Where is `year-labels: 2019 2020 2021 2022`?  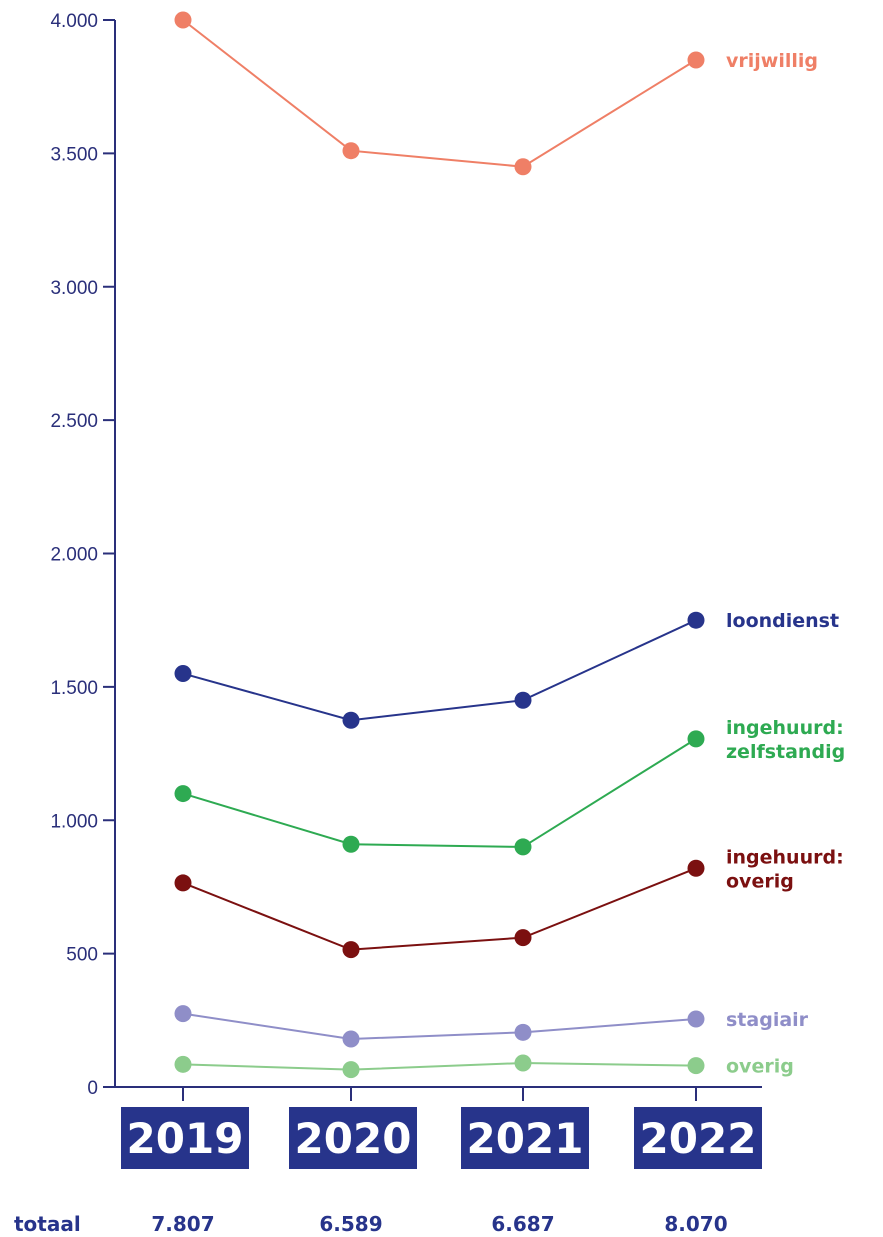
year-labels: 2019 2020 2021 2022 is located at coordinates (441, 1138).